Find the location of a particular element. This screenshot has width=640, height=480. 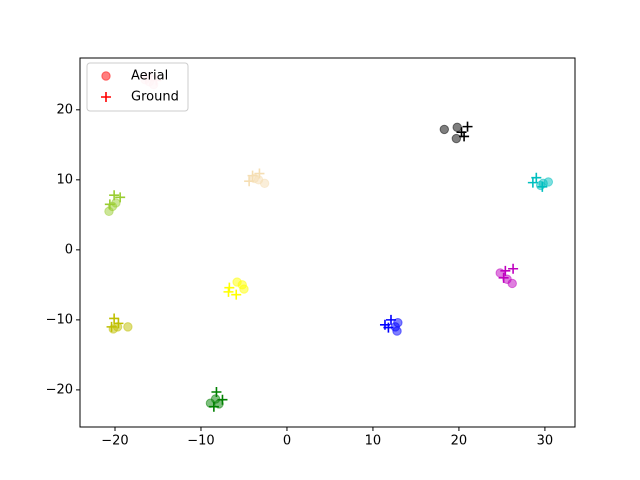

y-tick-label: 10 is located at coordinates (64, 179).